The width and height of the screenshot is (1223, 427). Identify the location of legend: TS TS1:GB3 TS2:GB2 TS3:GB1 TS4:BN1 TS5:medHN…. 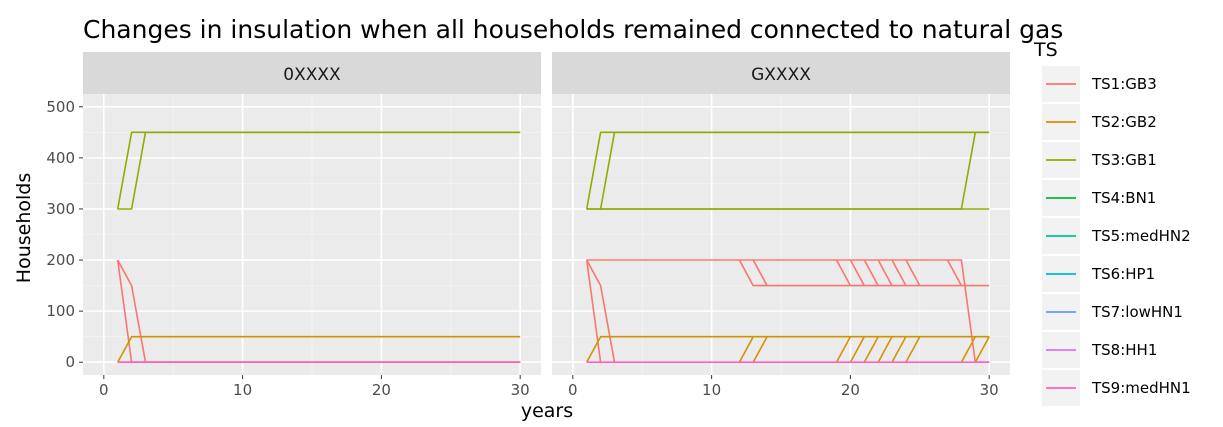
(1112, 222).